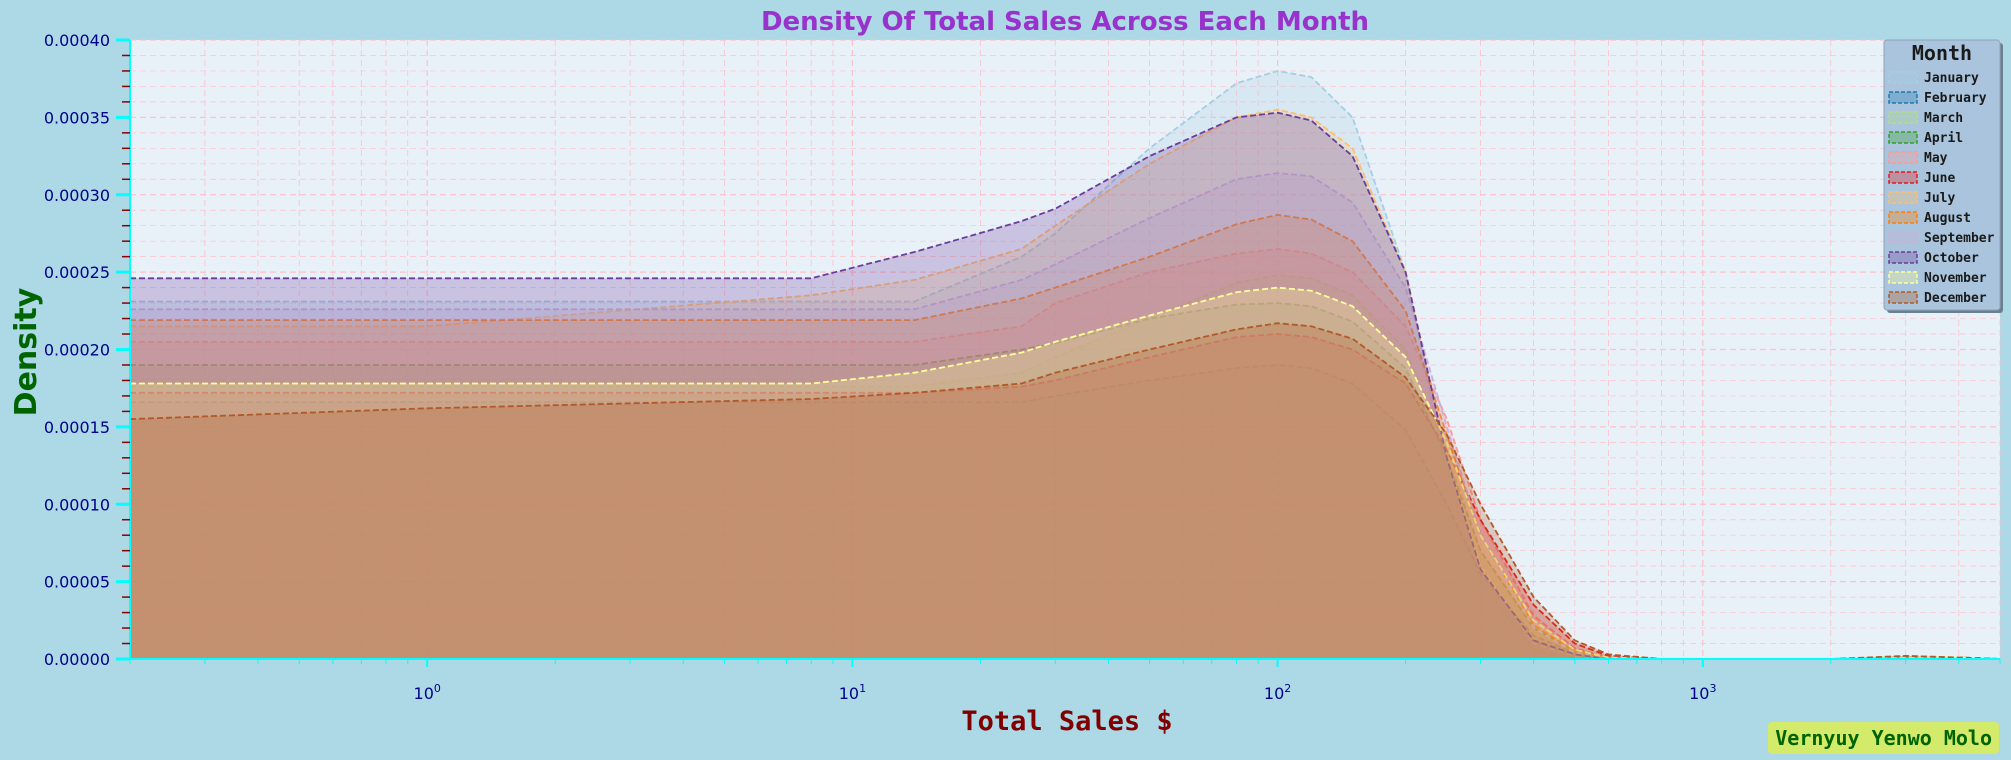  What do you see at coordinates (77, 195) in the screenshot?
I see `y-tick-label: 0.00030` at bounding box center [77, 195].